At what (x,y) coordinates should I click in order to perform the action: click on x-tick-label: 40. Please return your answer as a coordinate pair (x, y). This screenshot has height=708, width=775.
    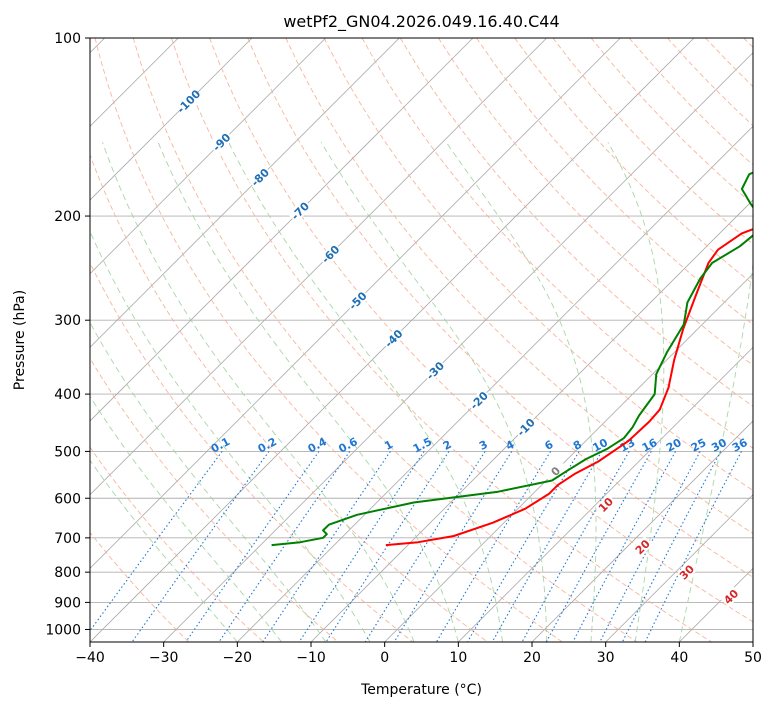
    Looking at the image, I should click on (679, 658).